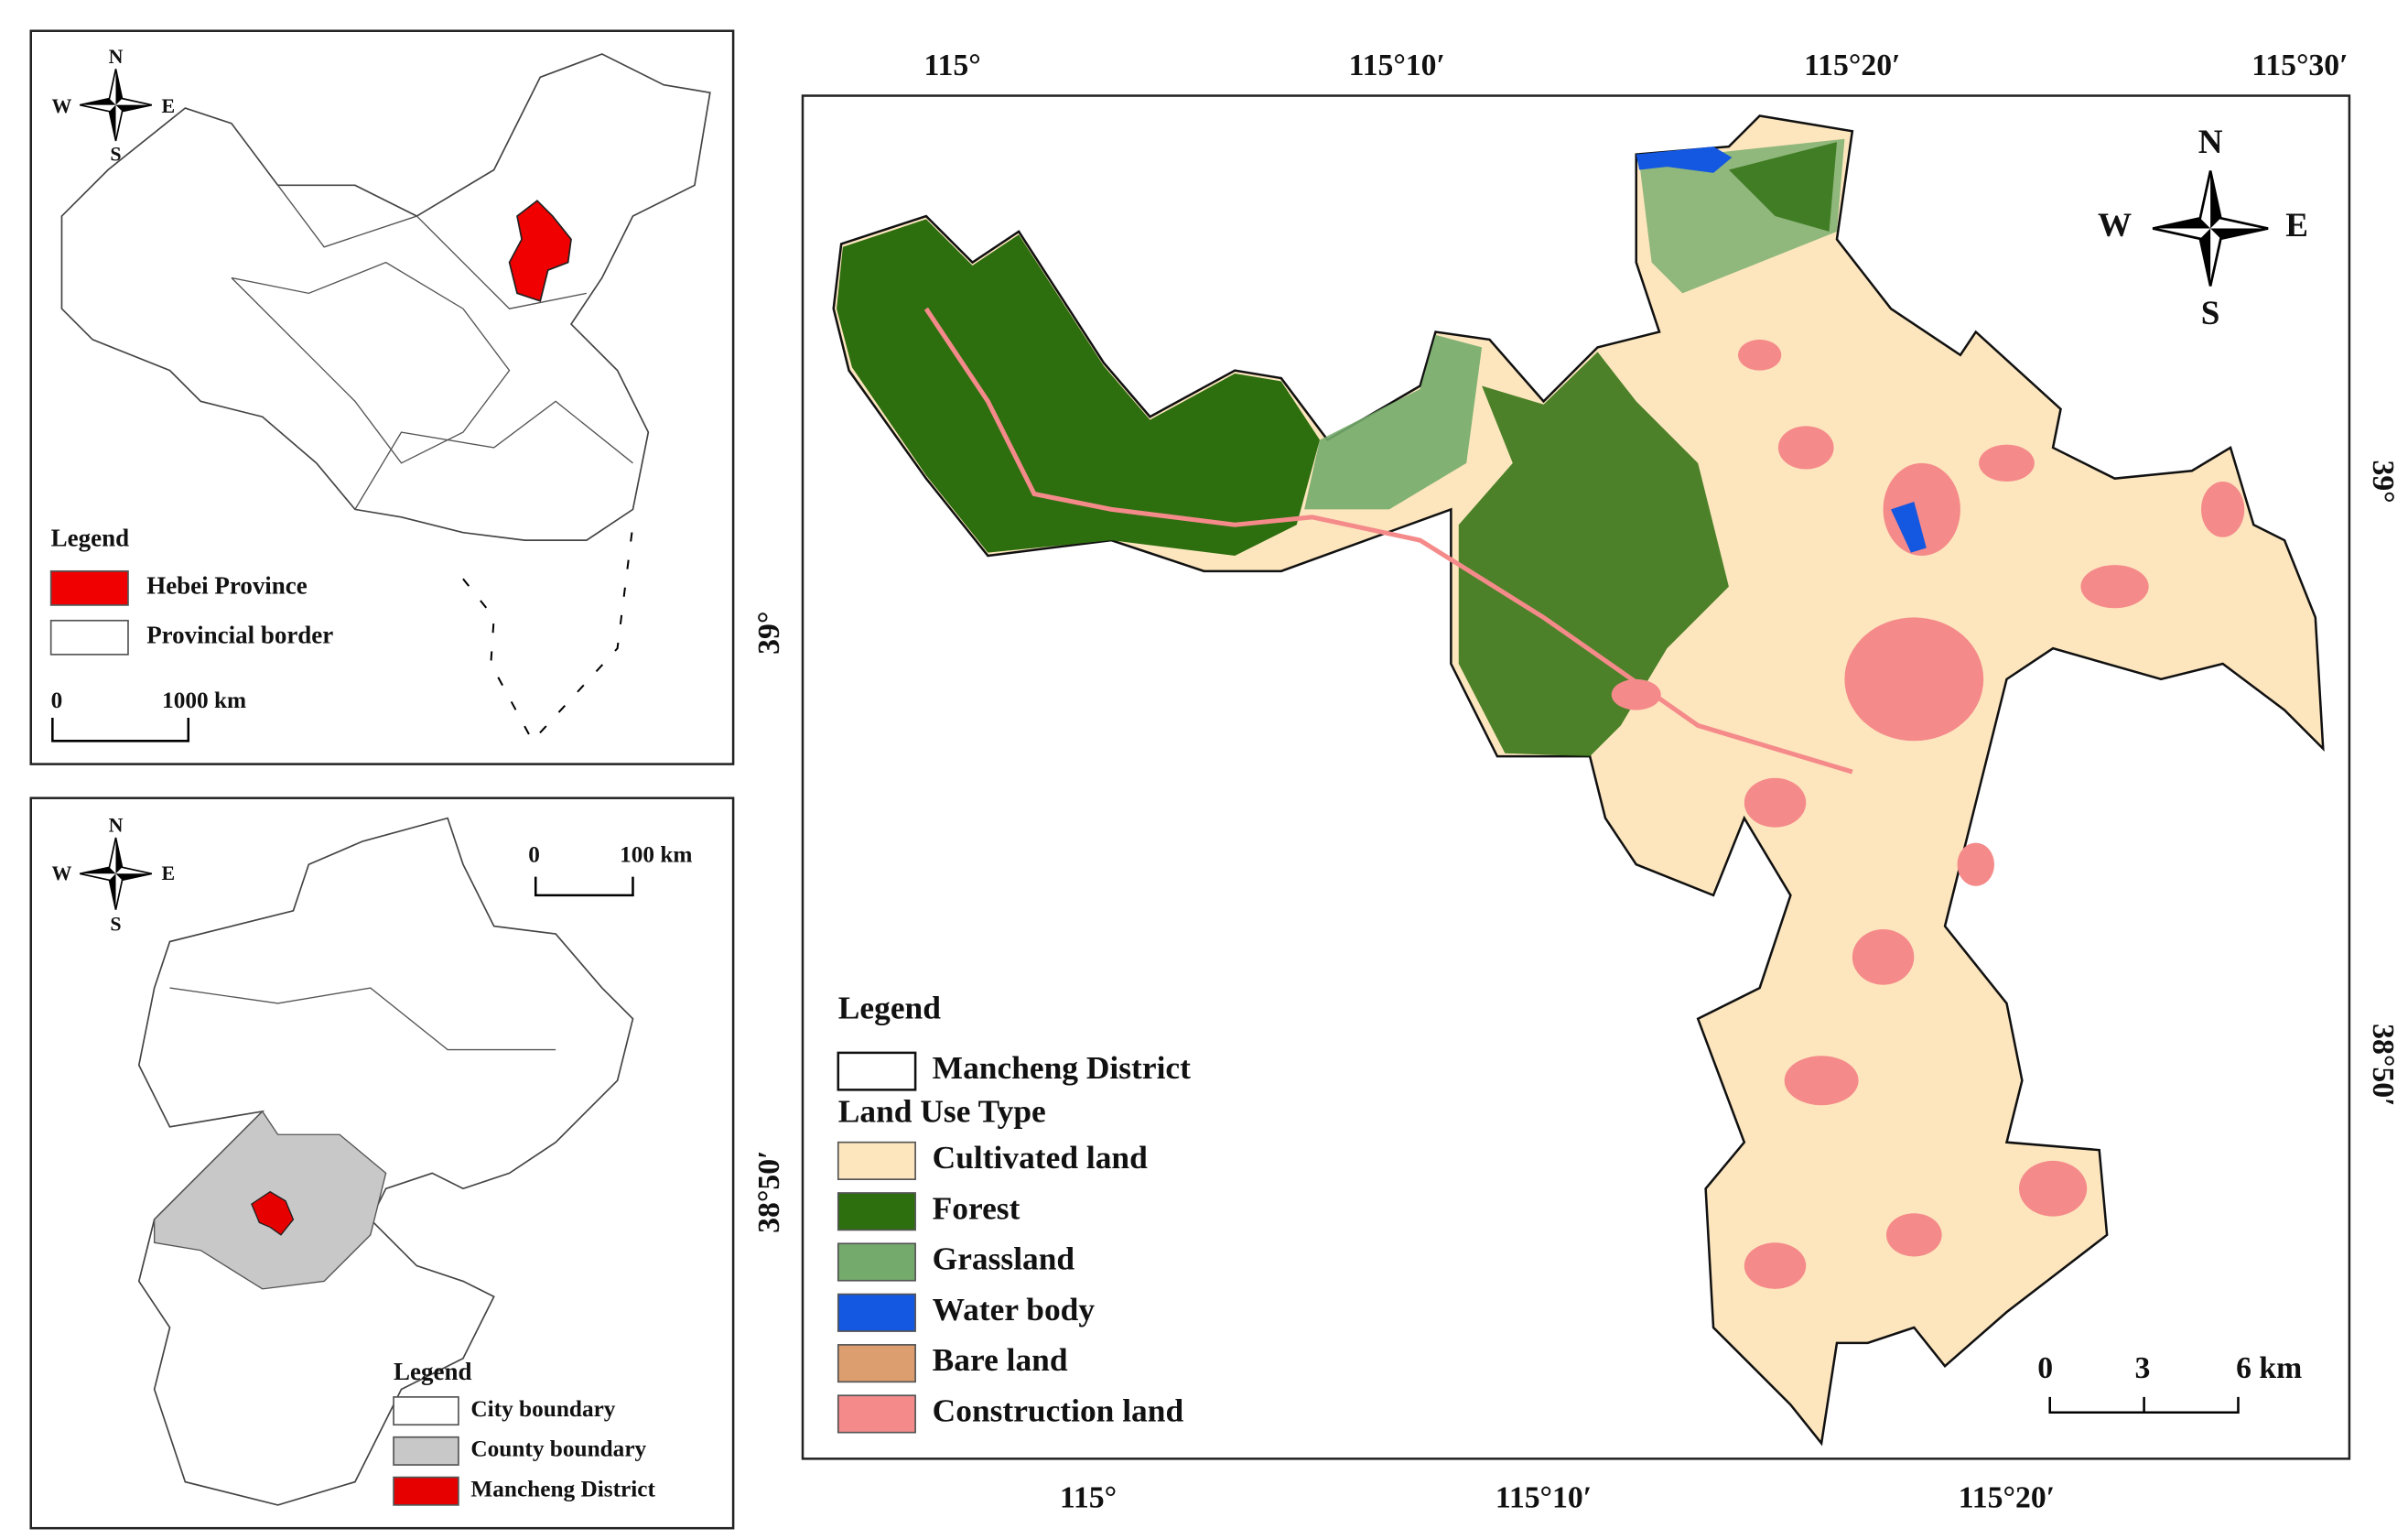 Image resolution: width=2408 pixels, height=1539 pixels. I want to click on china-outline, so click(386, 297).